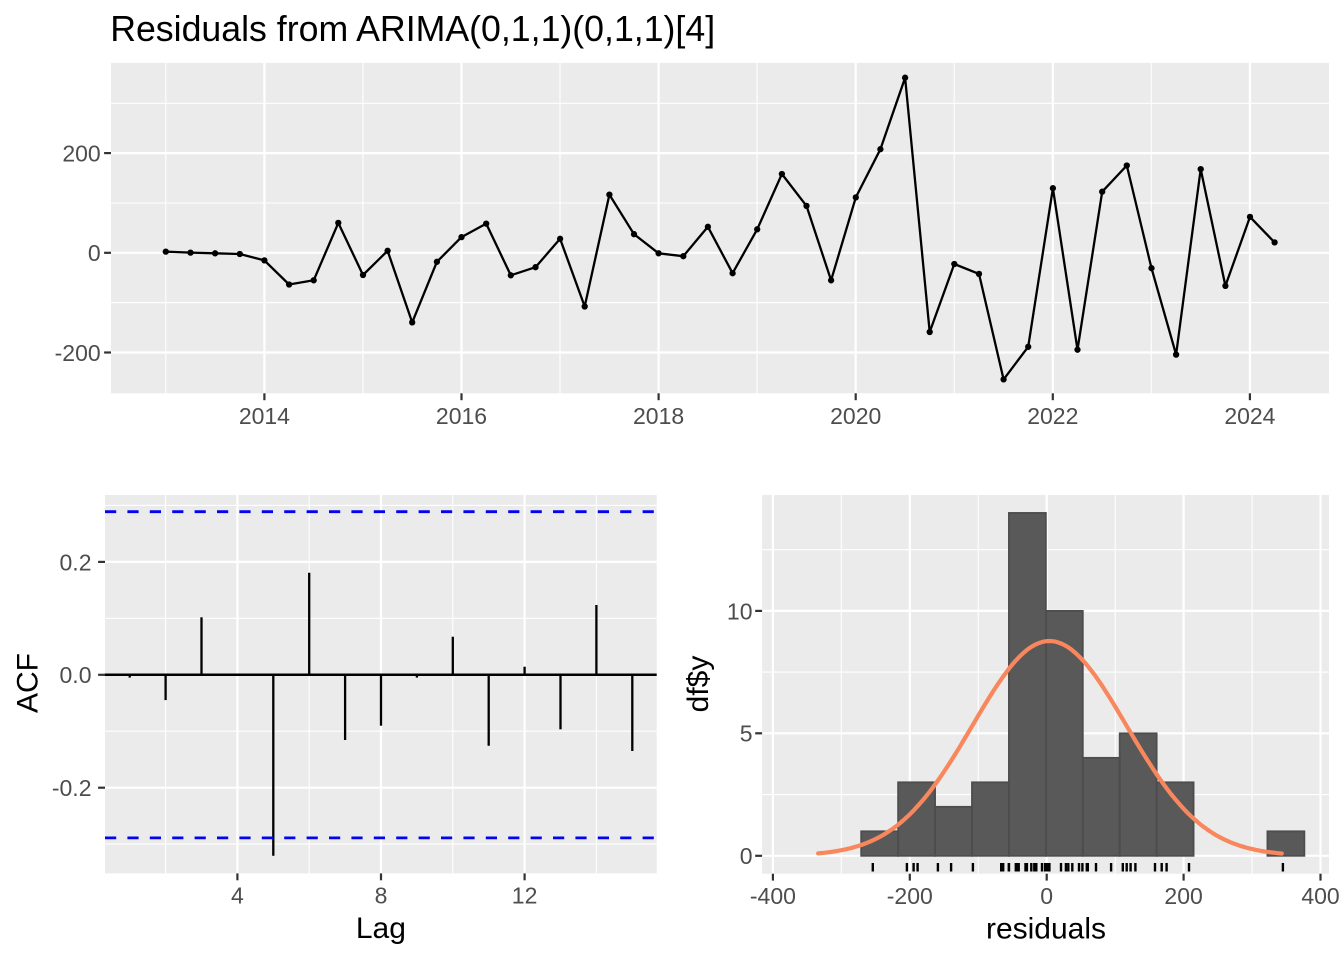  I want to click on svg-text: 2014, so click(264, 416).